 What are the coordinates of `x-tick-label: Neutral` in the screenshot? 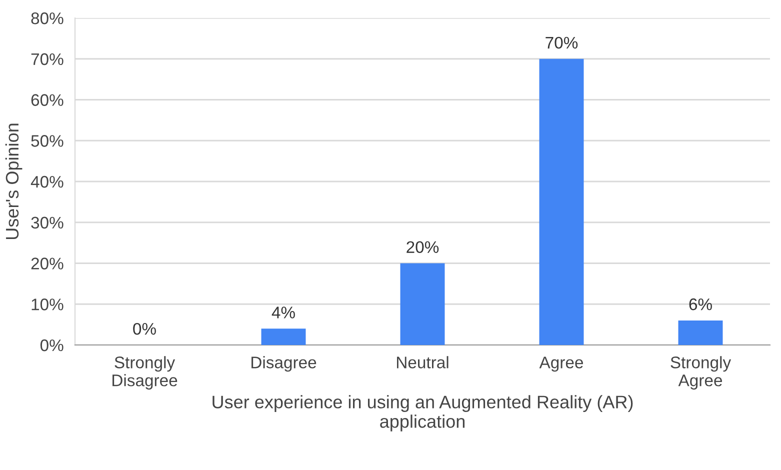 It's located at (422, 362).